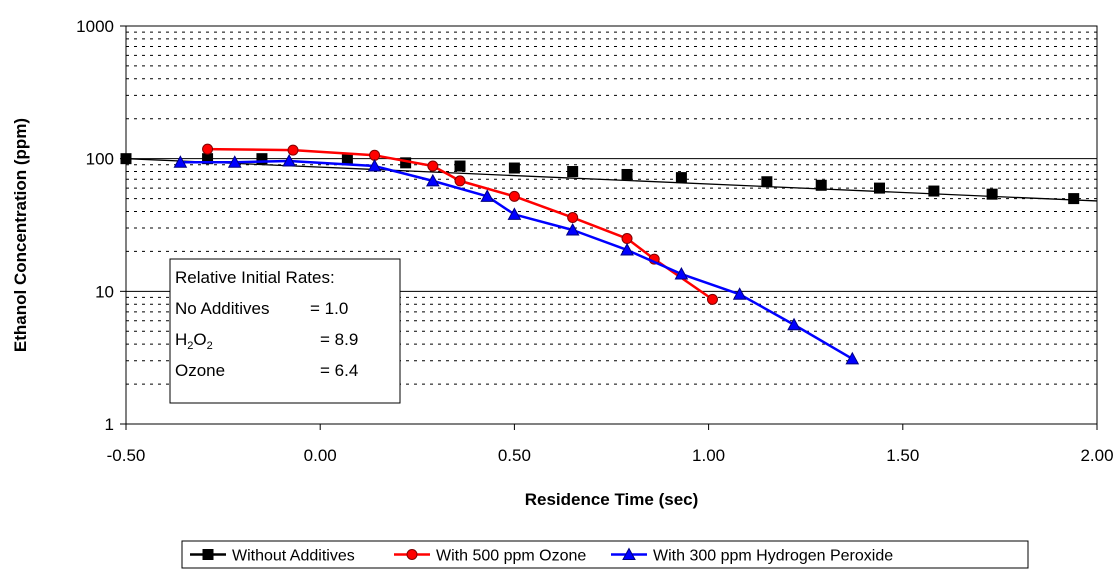 Image resolution: width=1115 pixels, height=573 pixels. Describe the element at coordinates (773, 556) in the screenshot. I see `legend-label: With 300 ppm Hydrogen Peroxide` at that location.